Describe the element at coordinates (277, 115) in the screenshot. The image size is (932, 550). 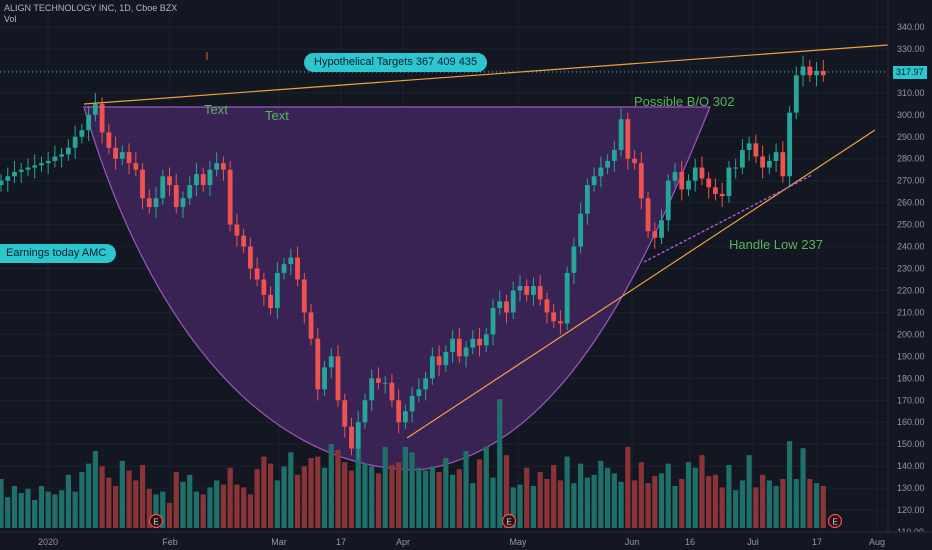
I see `text-annotation-2: Text` at that location.